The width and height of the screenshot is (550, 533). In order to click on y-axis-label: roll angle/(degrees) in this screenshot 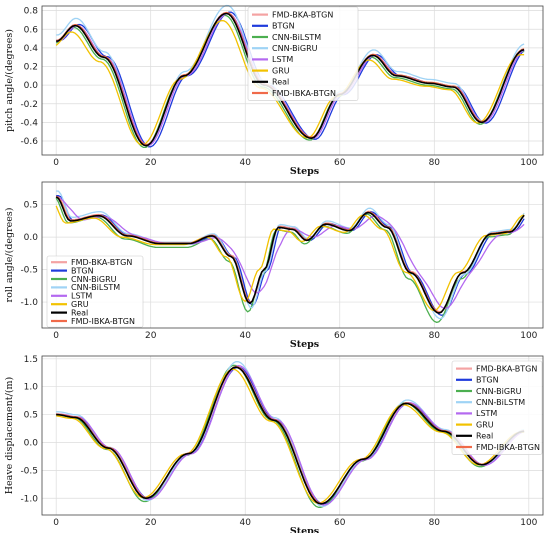, I will do `click(9, 255)`.